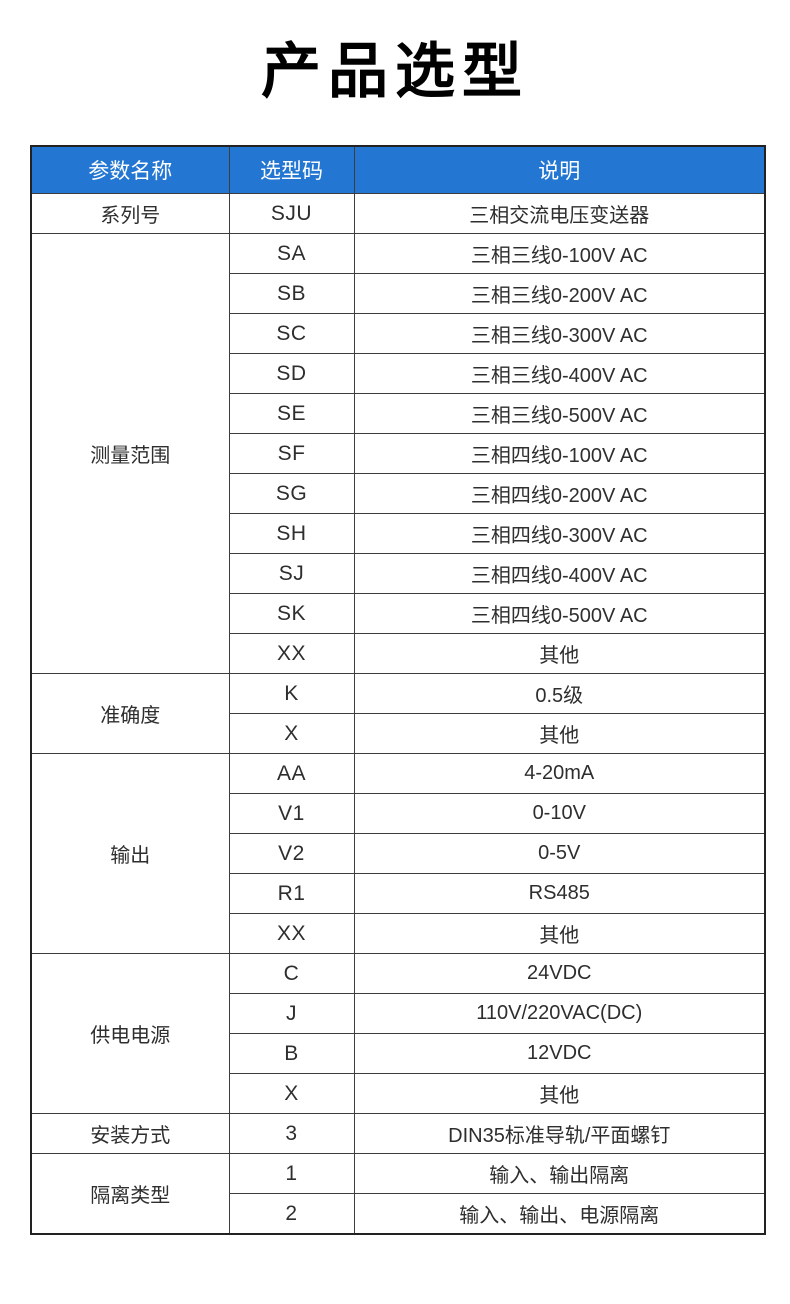  I want to click on selection-code-cell: AA, so click(291, 773).